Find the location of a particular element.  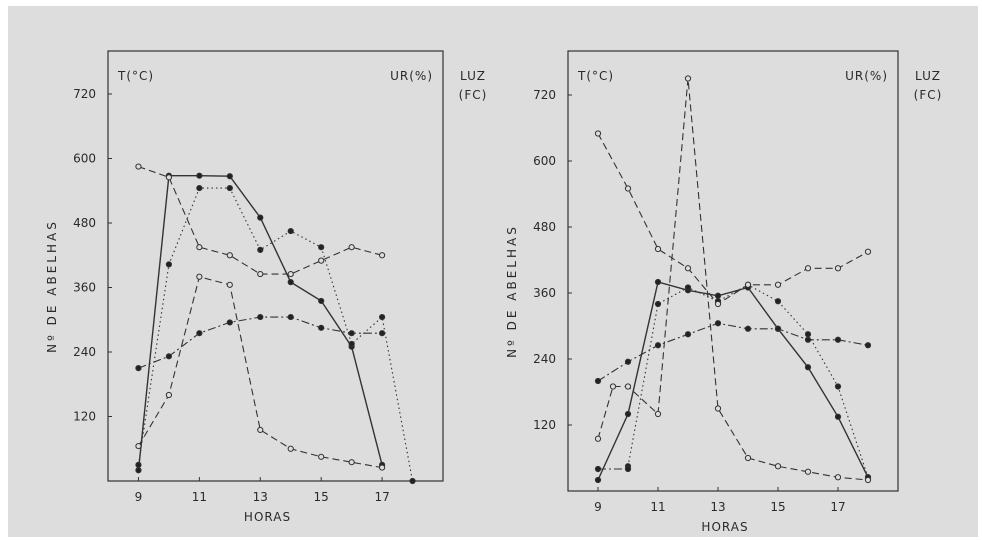

x-tick-label: 9 is located at coordinates (139, 497).